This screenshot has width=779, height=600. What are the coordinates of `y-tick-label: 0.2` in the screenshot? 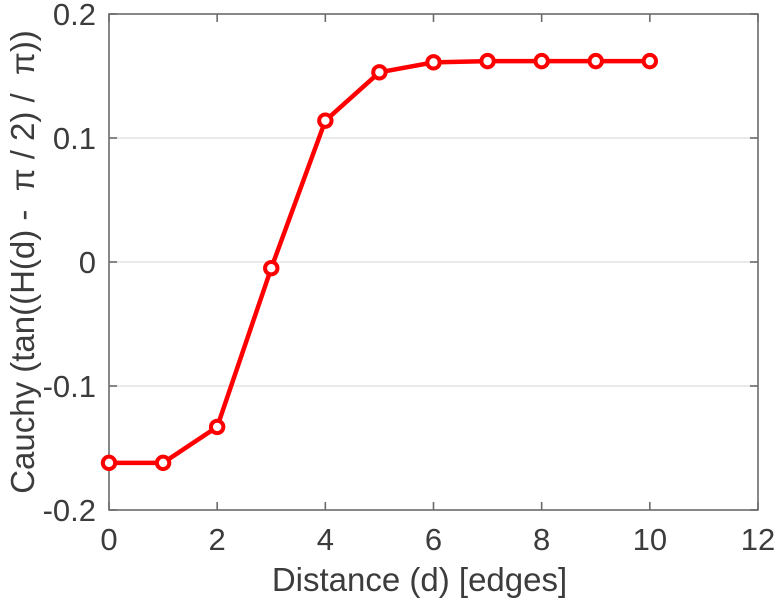 It's located at (74, 16).